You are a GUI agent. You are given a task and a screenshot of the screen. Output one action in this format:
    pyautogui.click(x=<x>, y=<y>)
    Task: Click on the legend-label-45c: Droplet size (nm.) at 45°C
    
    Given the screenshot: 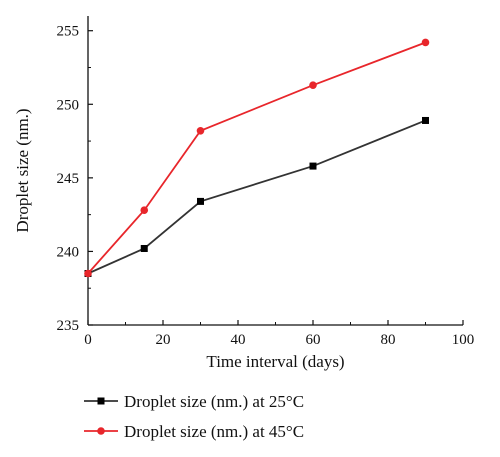 What is the action you would take?
    pyautogui.click(x=214, y=431)
    